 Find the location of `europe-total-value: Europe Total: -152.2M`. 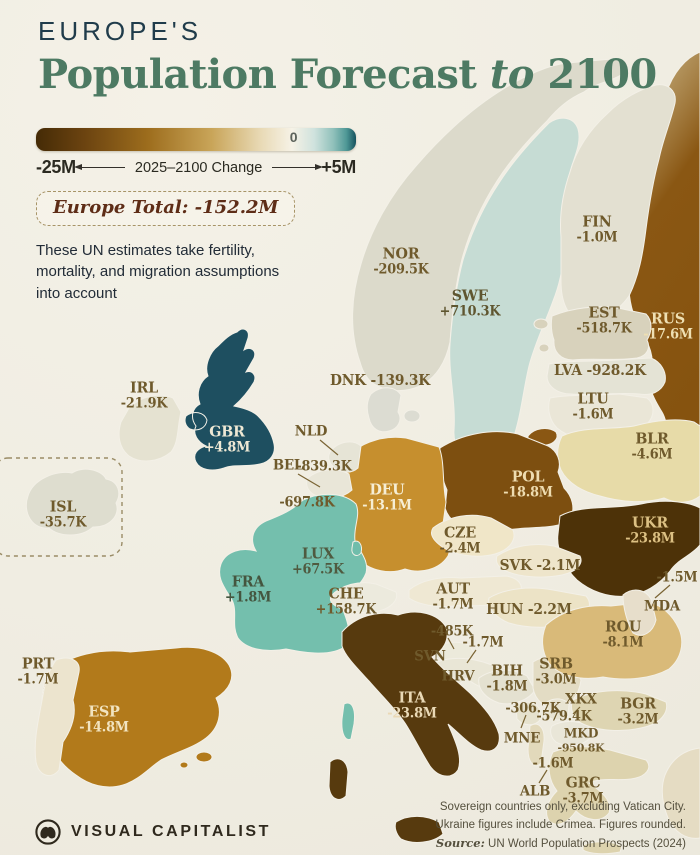

europe-total-value: Europe Total: -152.2M is located at coordinates (166, 207).